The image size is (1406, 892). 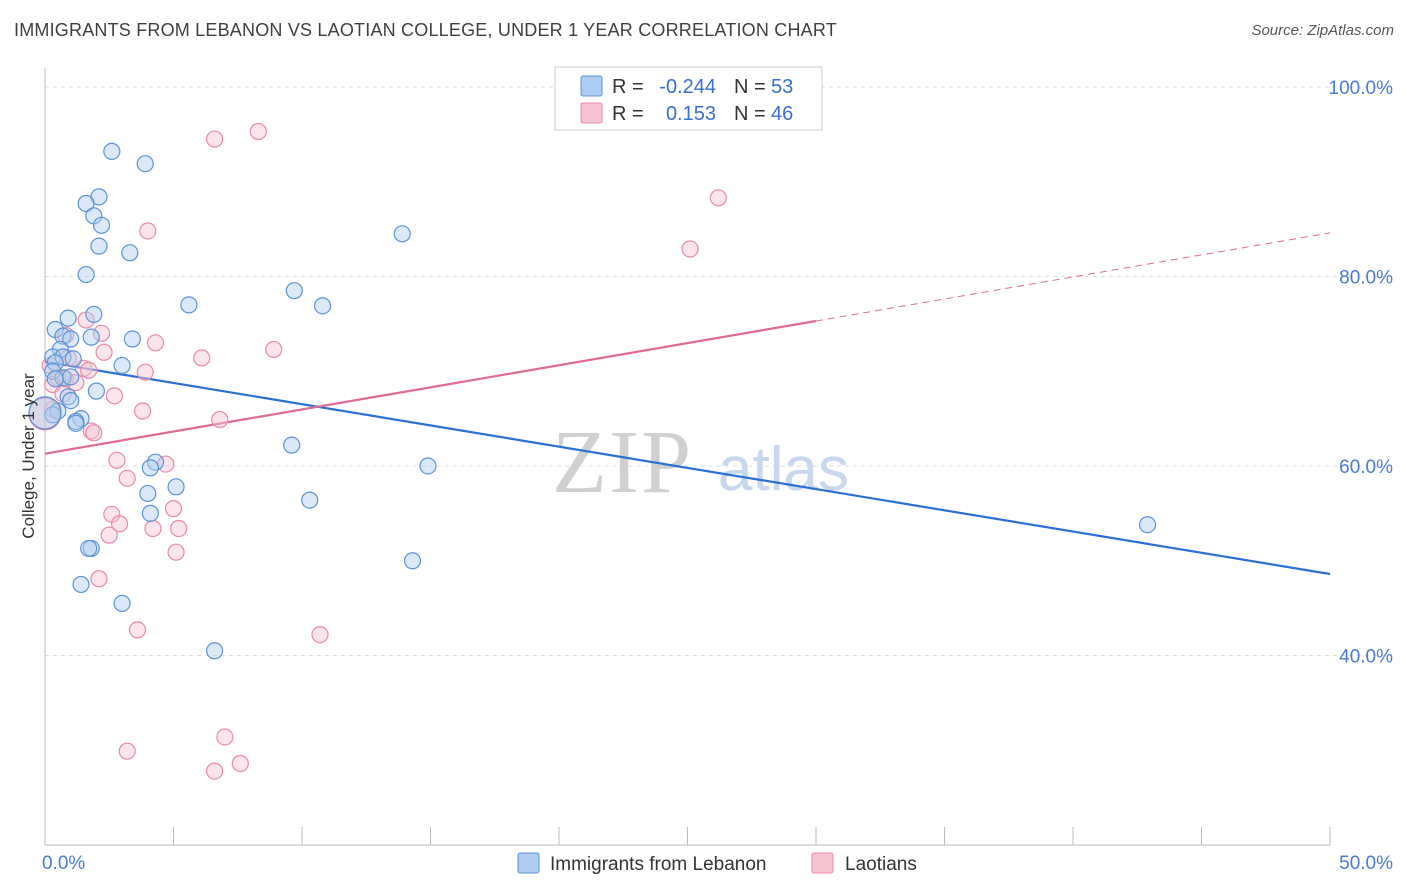 What do you see at coordinates (63, 863) in the screenshot?
I see `x-tick-label-min: 0.0%` at bounding box center [63, 863].